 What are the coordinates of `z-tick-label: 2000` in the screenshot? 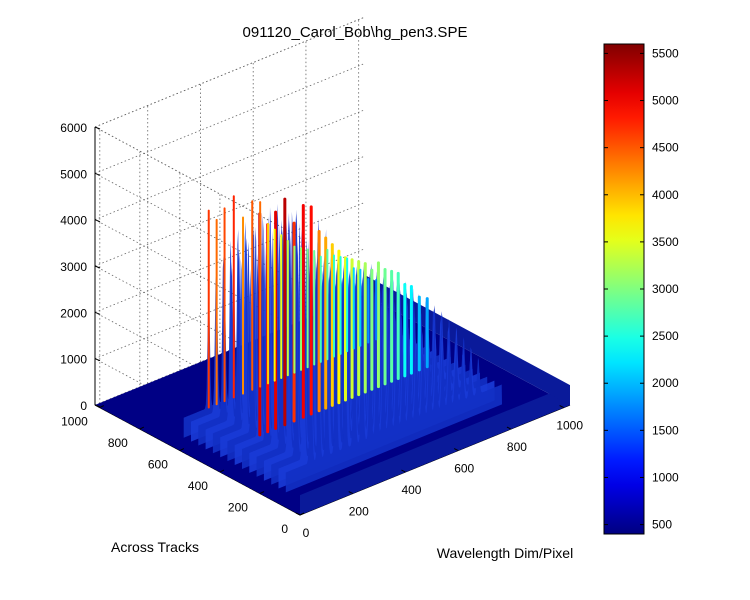 It's located at (73, 313).